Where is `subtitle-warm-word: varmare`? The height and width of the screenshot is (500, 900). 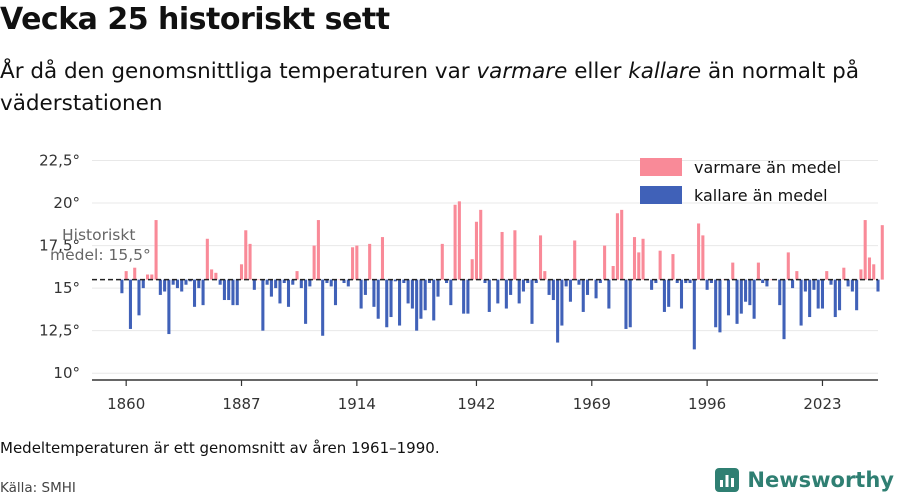
subtitle-warm-word: varmare is located at coordinates (522, 71).